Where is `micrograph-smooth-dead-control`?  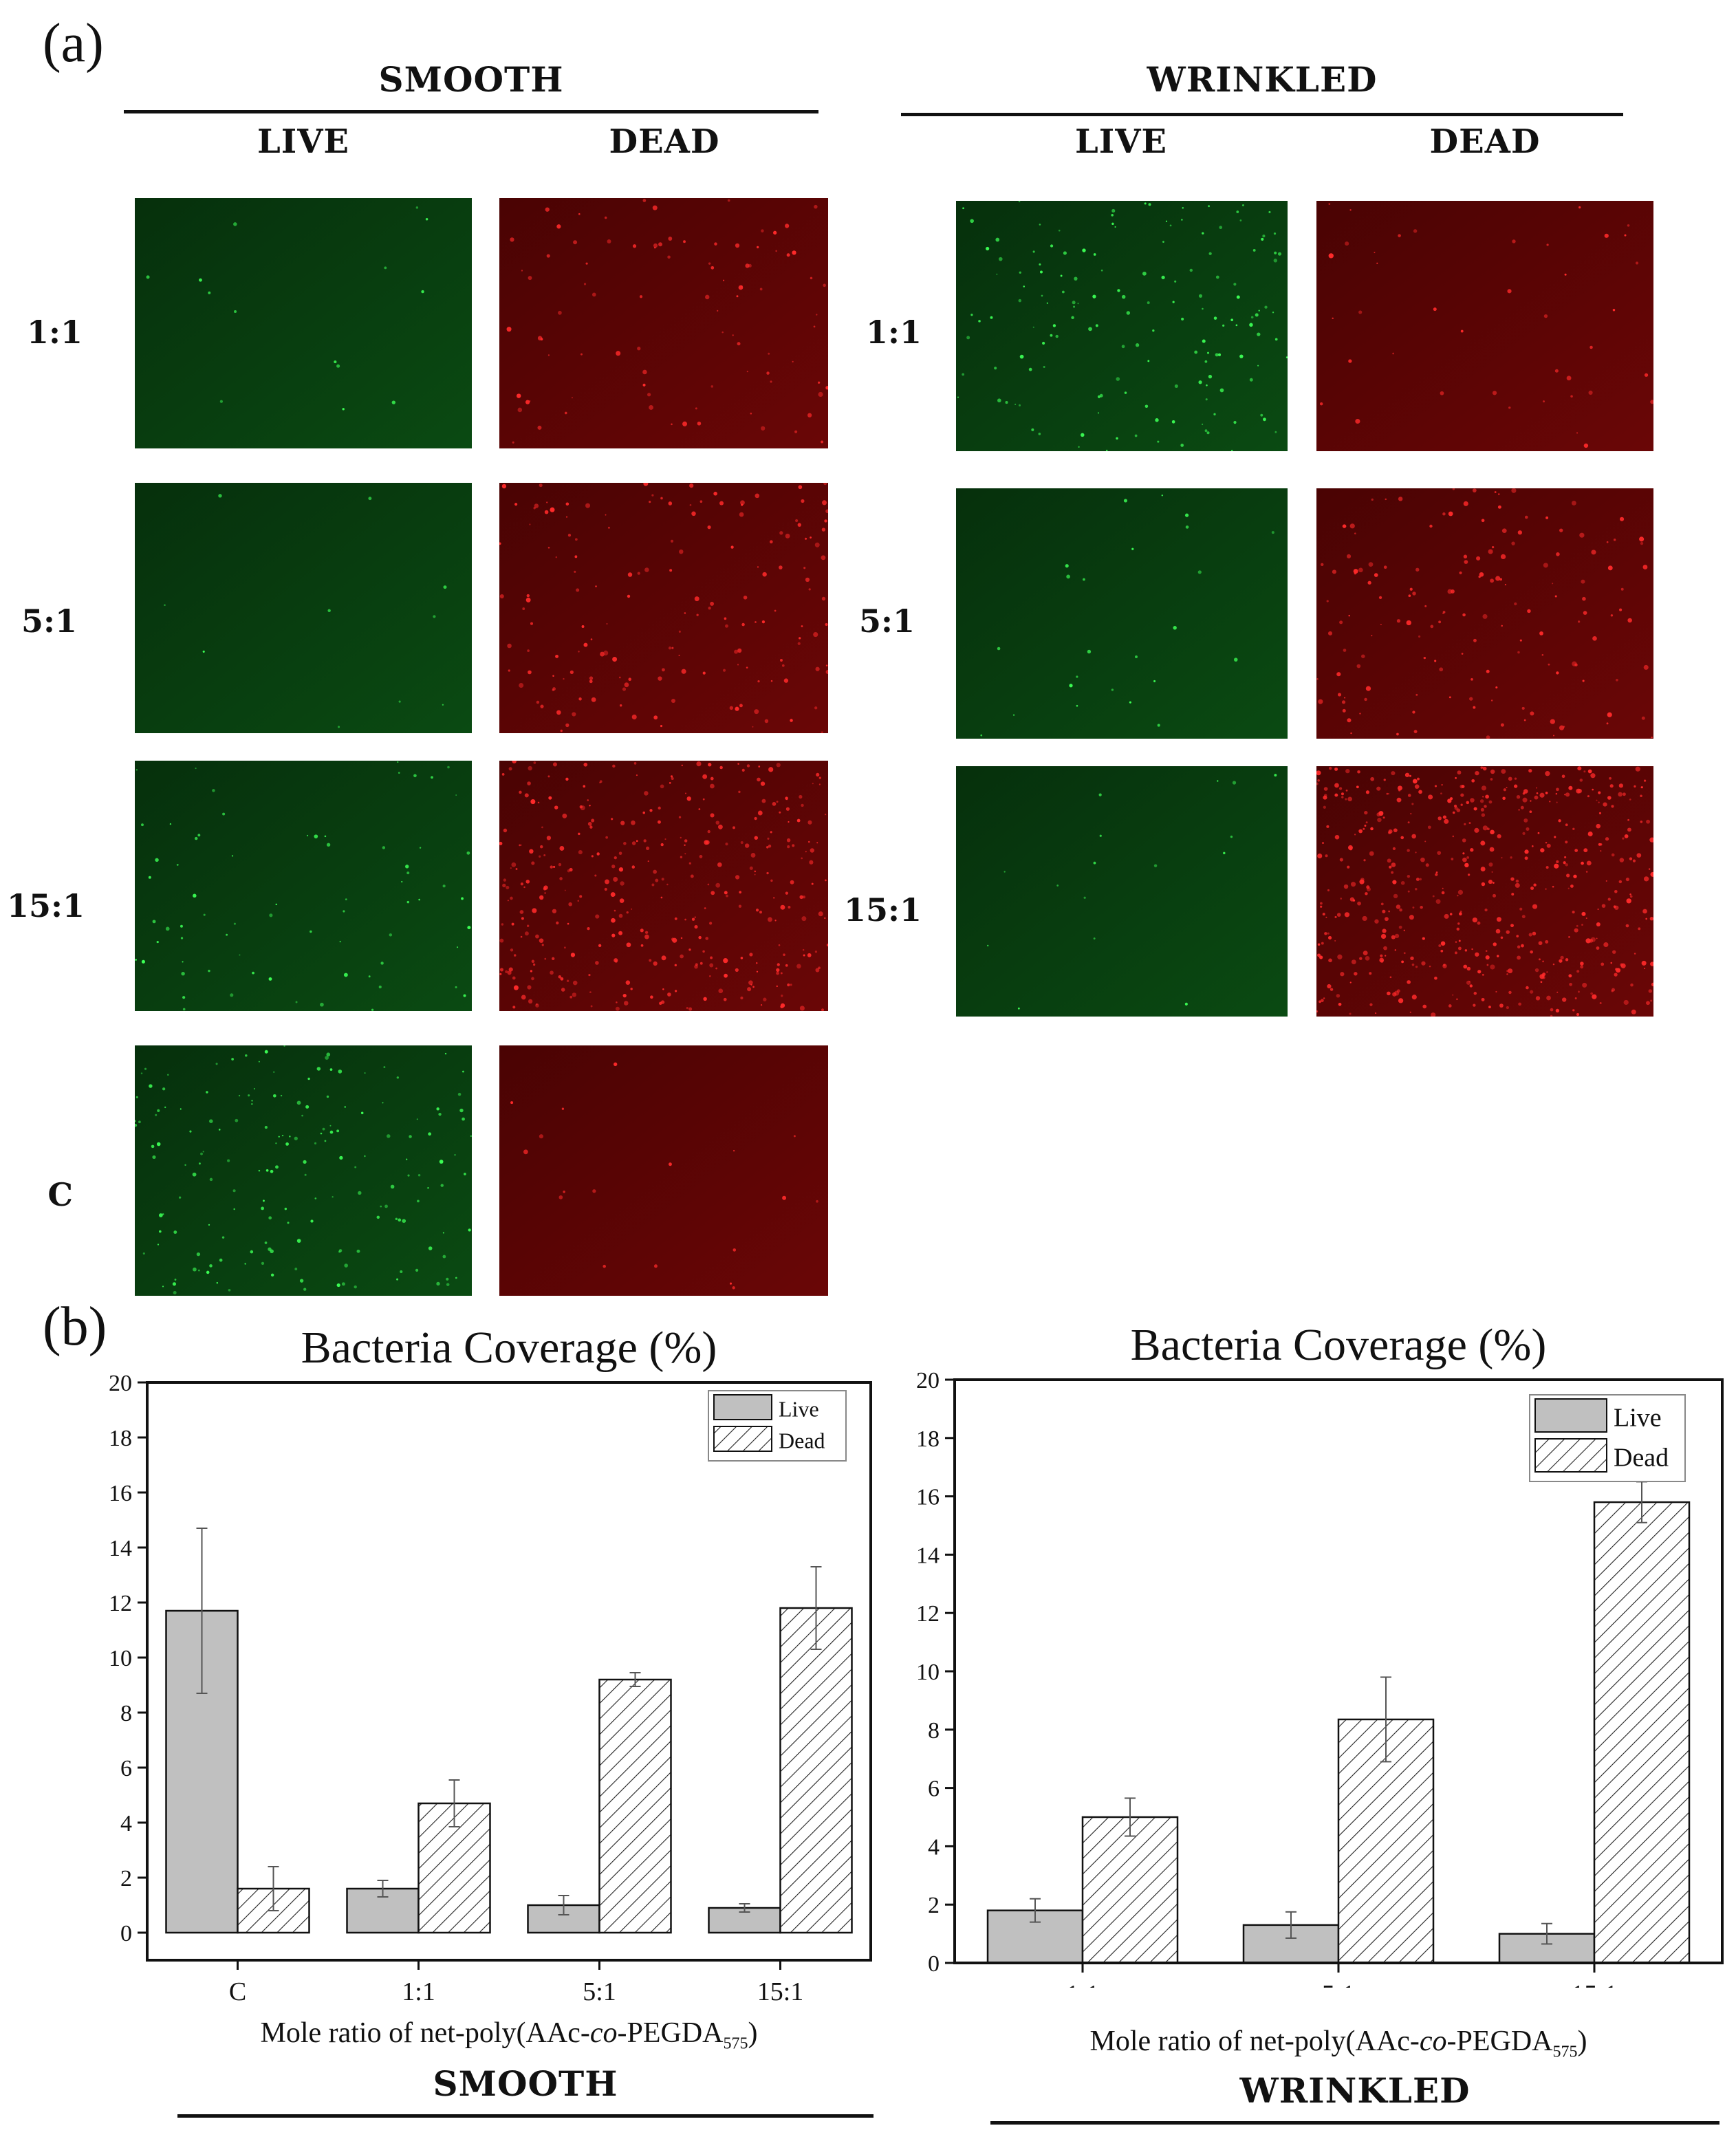
micrograph-smooth-dead-control is located at coordinates (663, 1171).